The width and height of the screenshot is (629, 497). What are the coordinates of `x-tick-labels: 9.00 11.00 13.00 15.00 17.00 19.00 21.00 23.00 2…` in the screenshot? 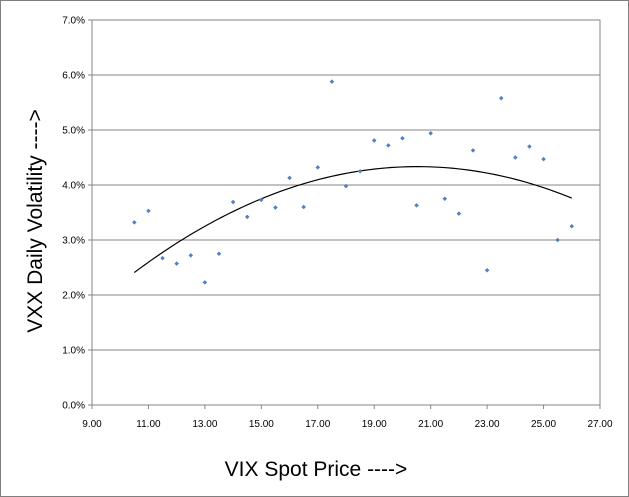 It's located at (347, 424).